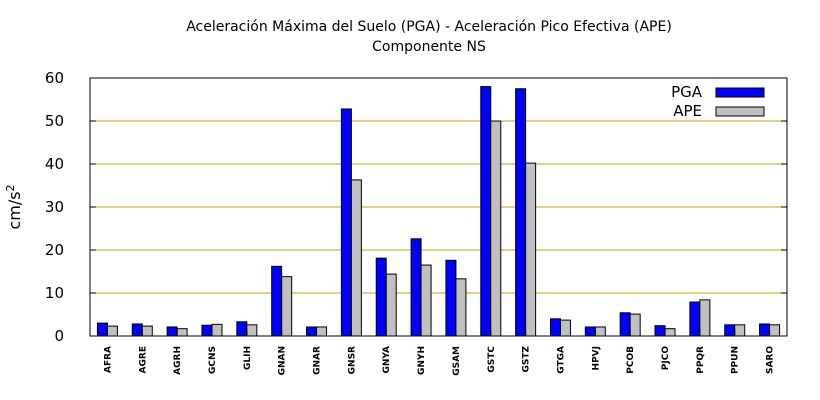 This screenshot has width=820, height=400. What do you see at coordinates (596, 358) in the screenshot?
I see `x-tick-label: HPVJ` at bounding box center [596, 358].